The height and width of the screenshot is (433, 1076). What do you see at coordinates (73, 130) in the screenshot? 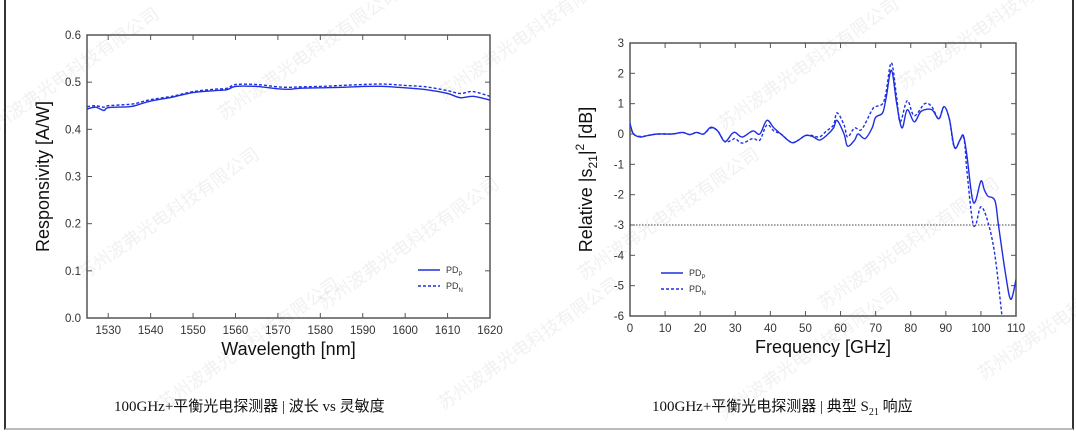
I see `y-tick-label: 0.4` at bounding box center [73, 130].